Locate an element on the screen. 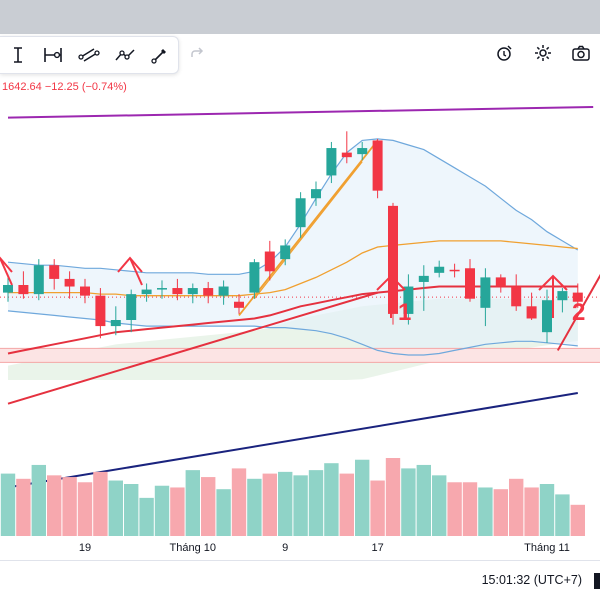 The height and width of the screenshot is (601, 600). annotation-arrow-left-shaft is located at coordinates (6, 271).